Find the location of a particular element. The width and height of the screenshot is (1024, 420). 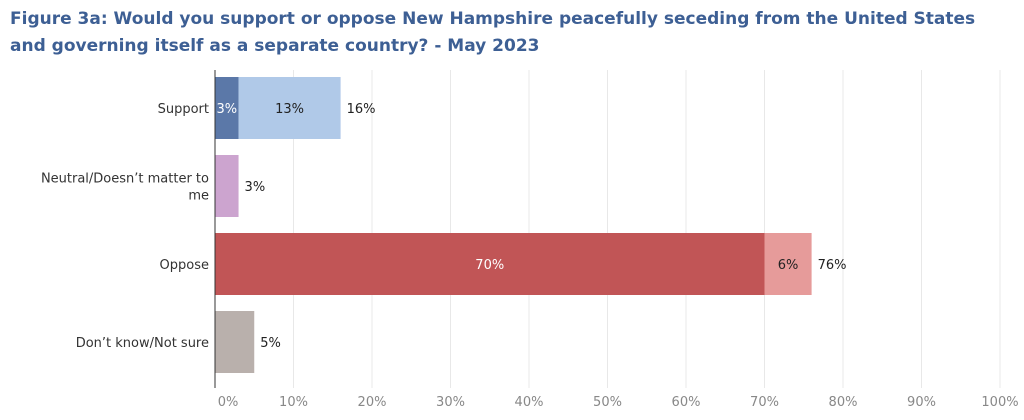

category-label: Don’t know/Not sure is located at coordinates (142, 343).